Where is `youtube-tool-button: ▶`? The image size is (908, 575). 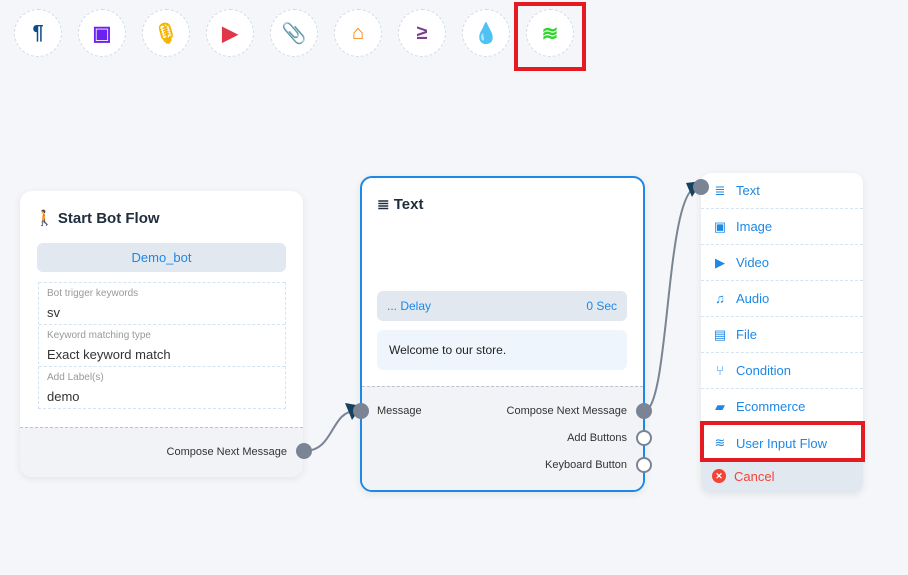
youtube-tool-button: ▶ is located at coordinates (230, 33).